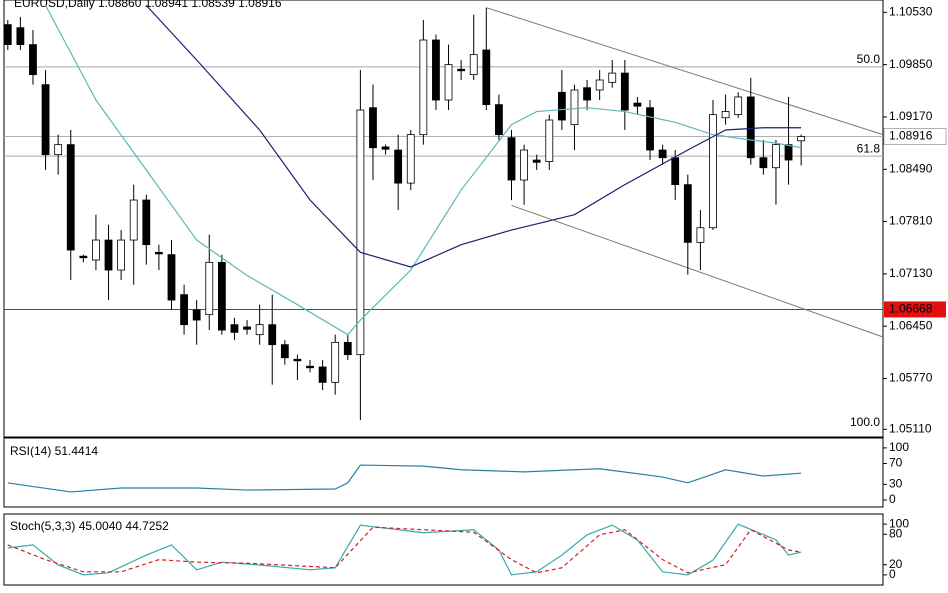 This screenshot has width=948, height=593. Describe the element at coordinates (869, 148) in the screenshot. I see `fib-label: 61.8` at that location.